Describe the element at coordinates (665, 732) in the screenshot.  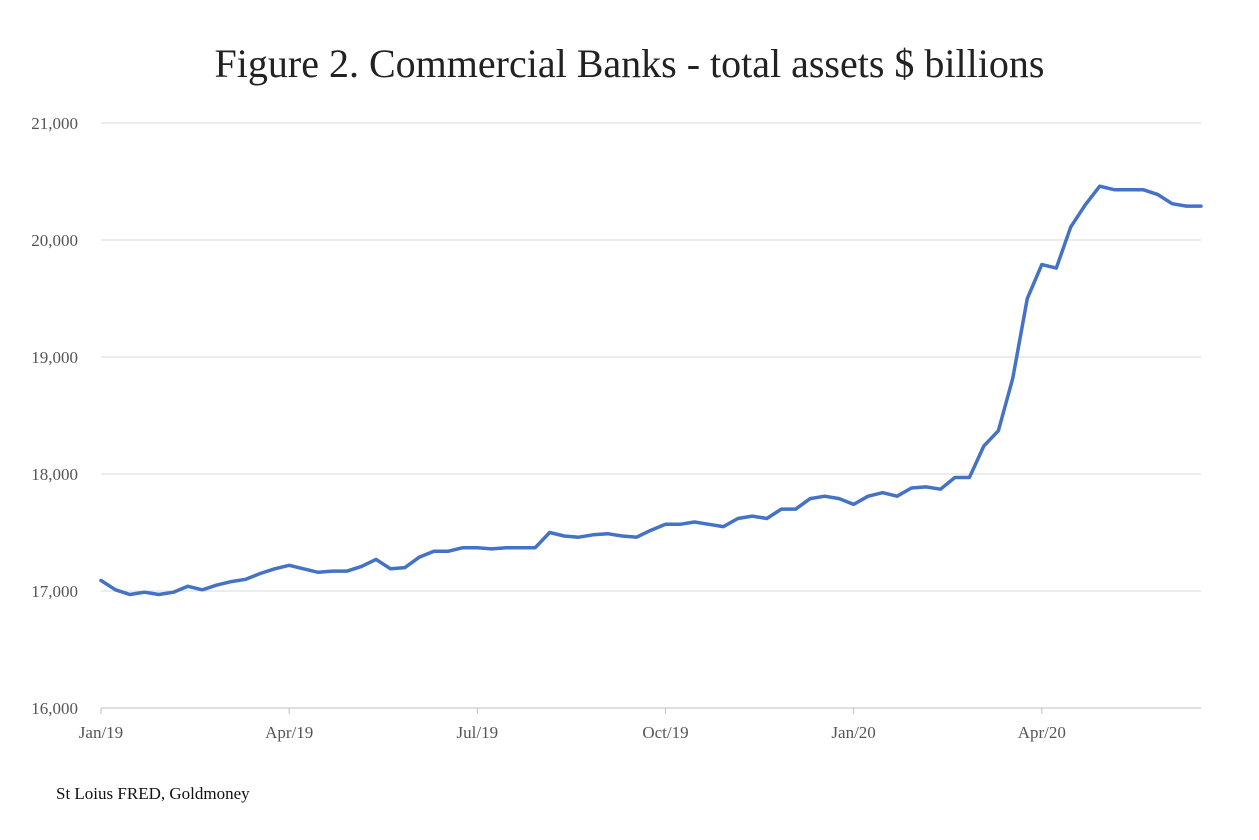
I see `x-tick-label: Oct/19` at that location.